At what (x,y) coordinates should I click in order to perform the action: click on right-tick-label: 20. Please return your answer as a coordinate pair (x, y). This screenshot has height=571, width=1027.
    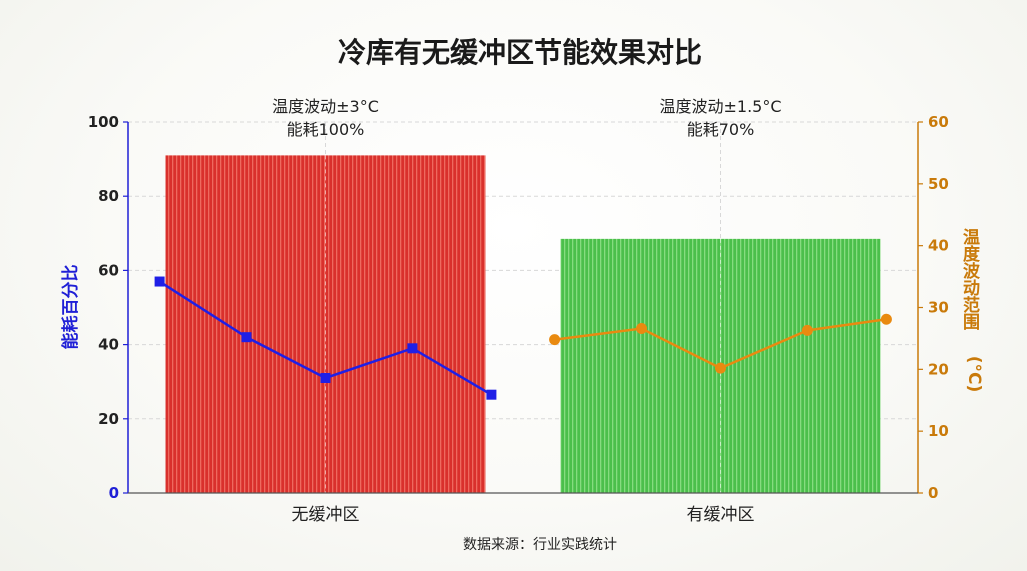
    Looking at the image, I should click on (938, 369).